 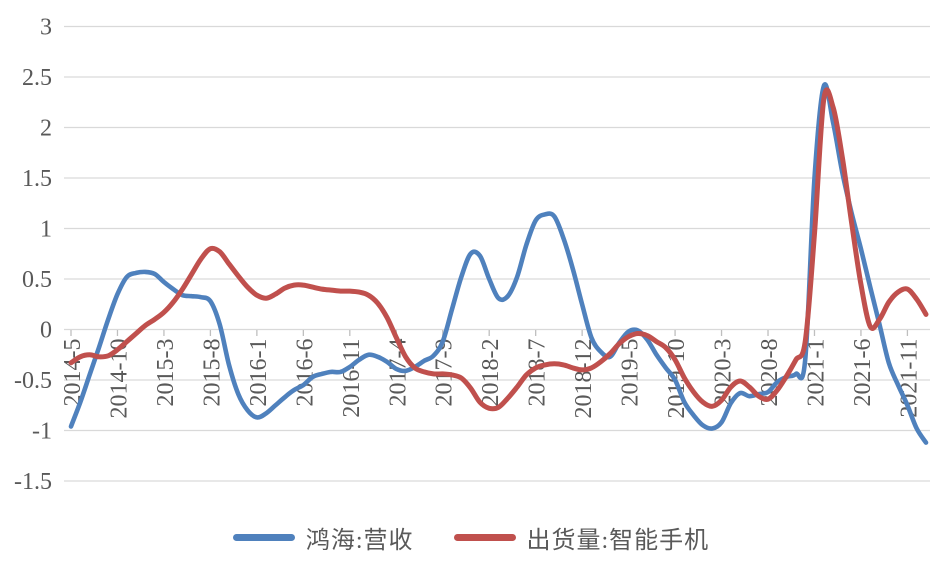 I want to click on x-axis-label: 2016-1, so click(x=259, y=373).